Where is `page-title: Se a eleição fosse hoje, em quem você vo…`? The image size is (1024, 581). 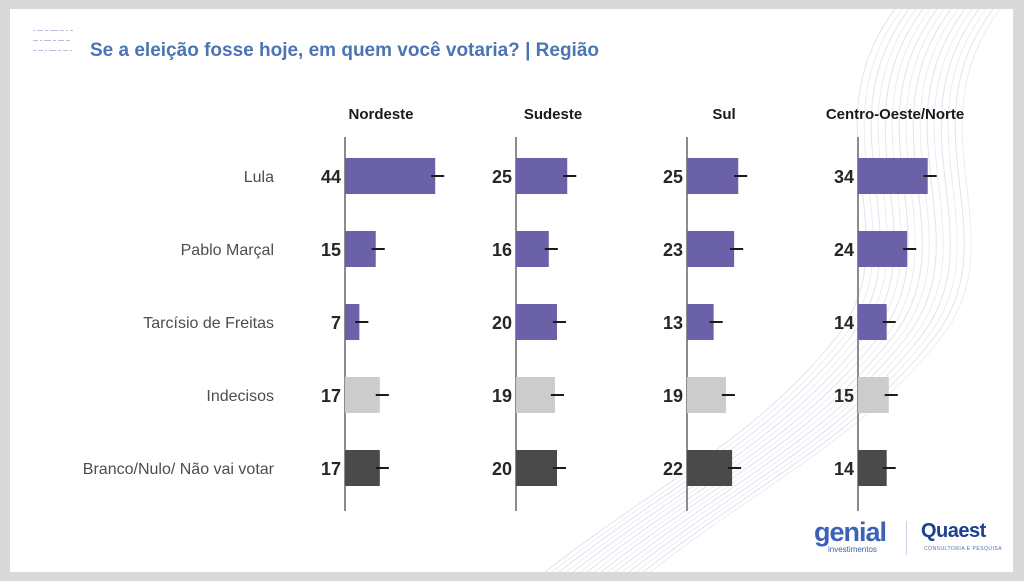
page-title: Se a eleição fosse hoje, em quem você vo… is located at coordinates (345, 50).